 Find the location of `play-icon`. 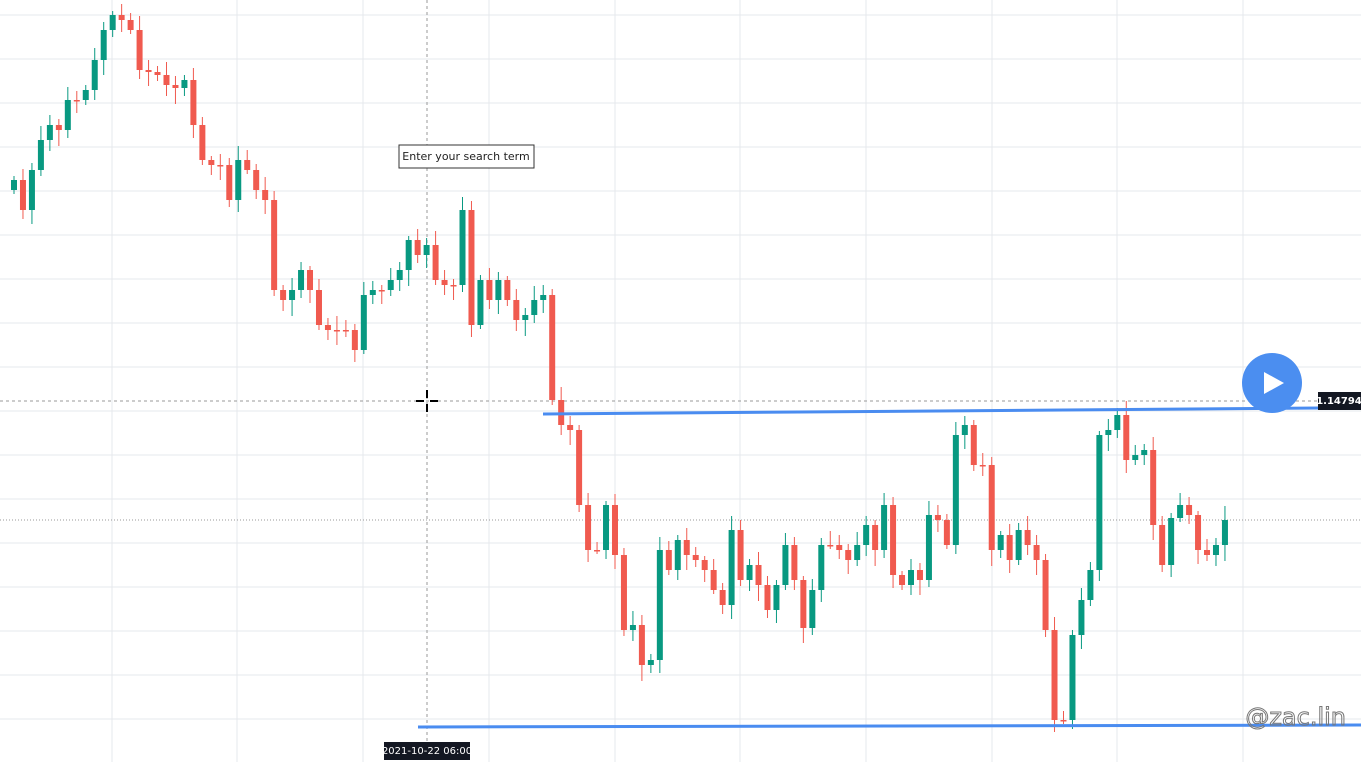

play-icon is located at coordinates (1274, 383).